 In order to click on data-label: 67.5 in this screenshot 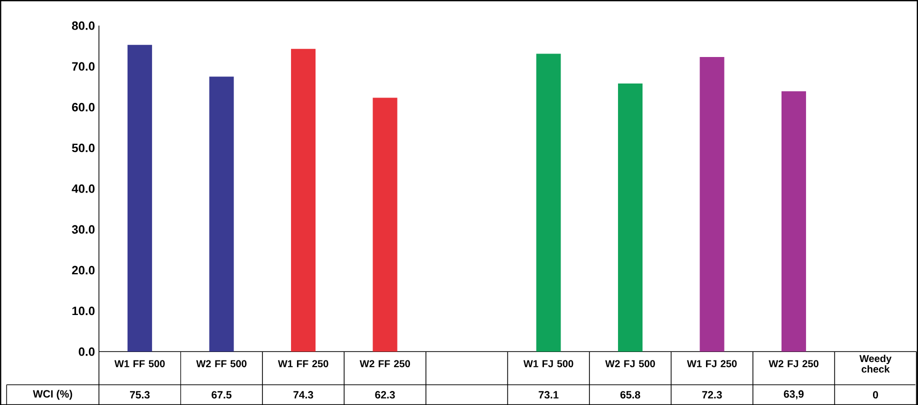, I will do `click(222, 394)`.